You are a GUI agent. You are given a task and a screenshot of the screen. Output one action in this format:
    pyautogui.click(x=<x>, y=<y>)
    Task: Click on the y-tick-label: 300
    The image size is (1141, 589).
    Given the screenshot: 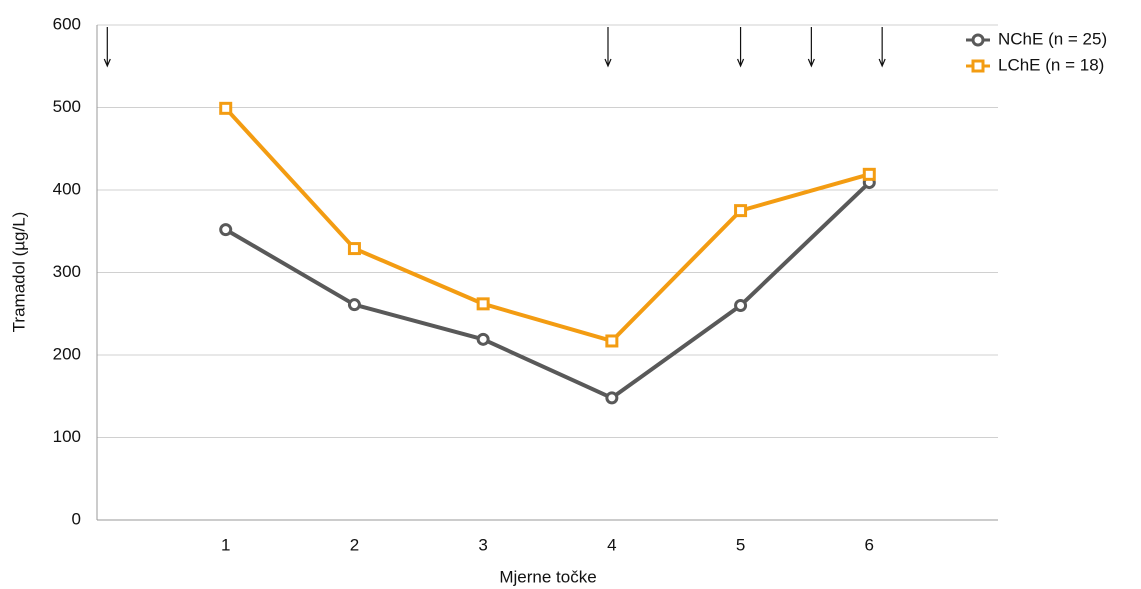 What is the action you would take?
    pyautogui.click(x=67, y=271)
    